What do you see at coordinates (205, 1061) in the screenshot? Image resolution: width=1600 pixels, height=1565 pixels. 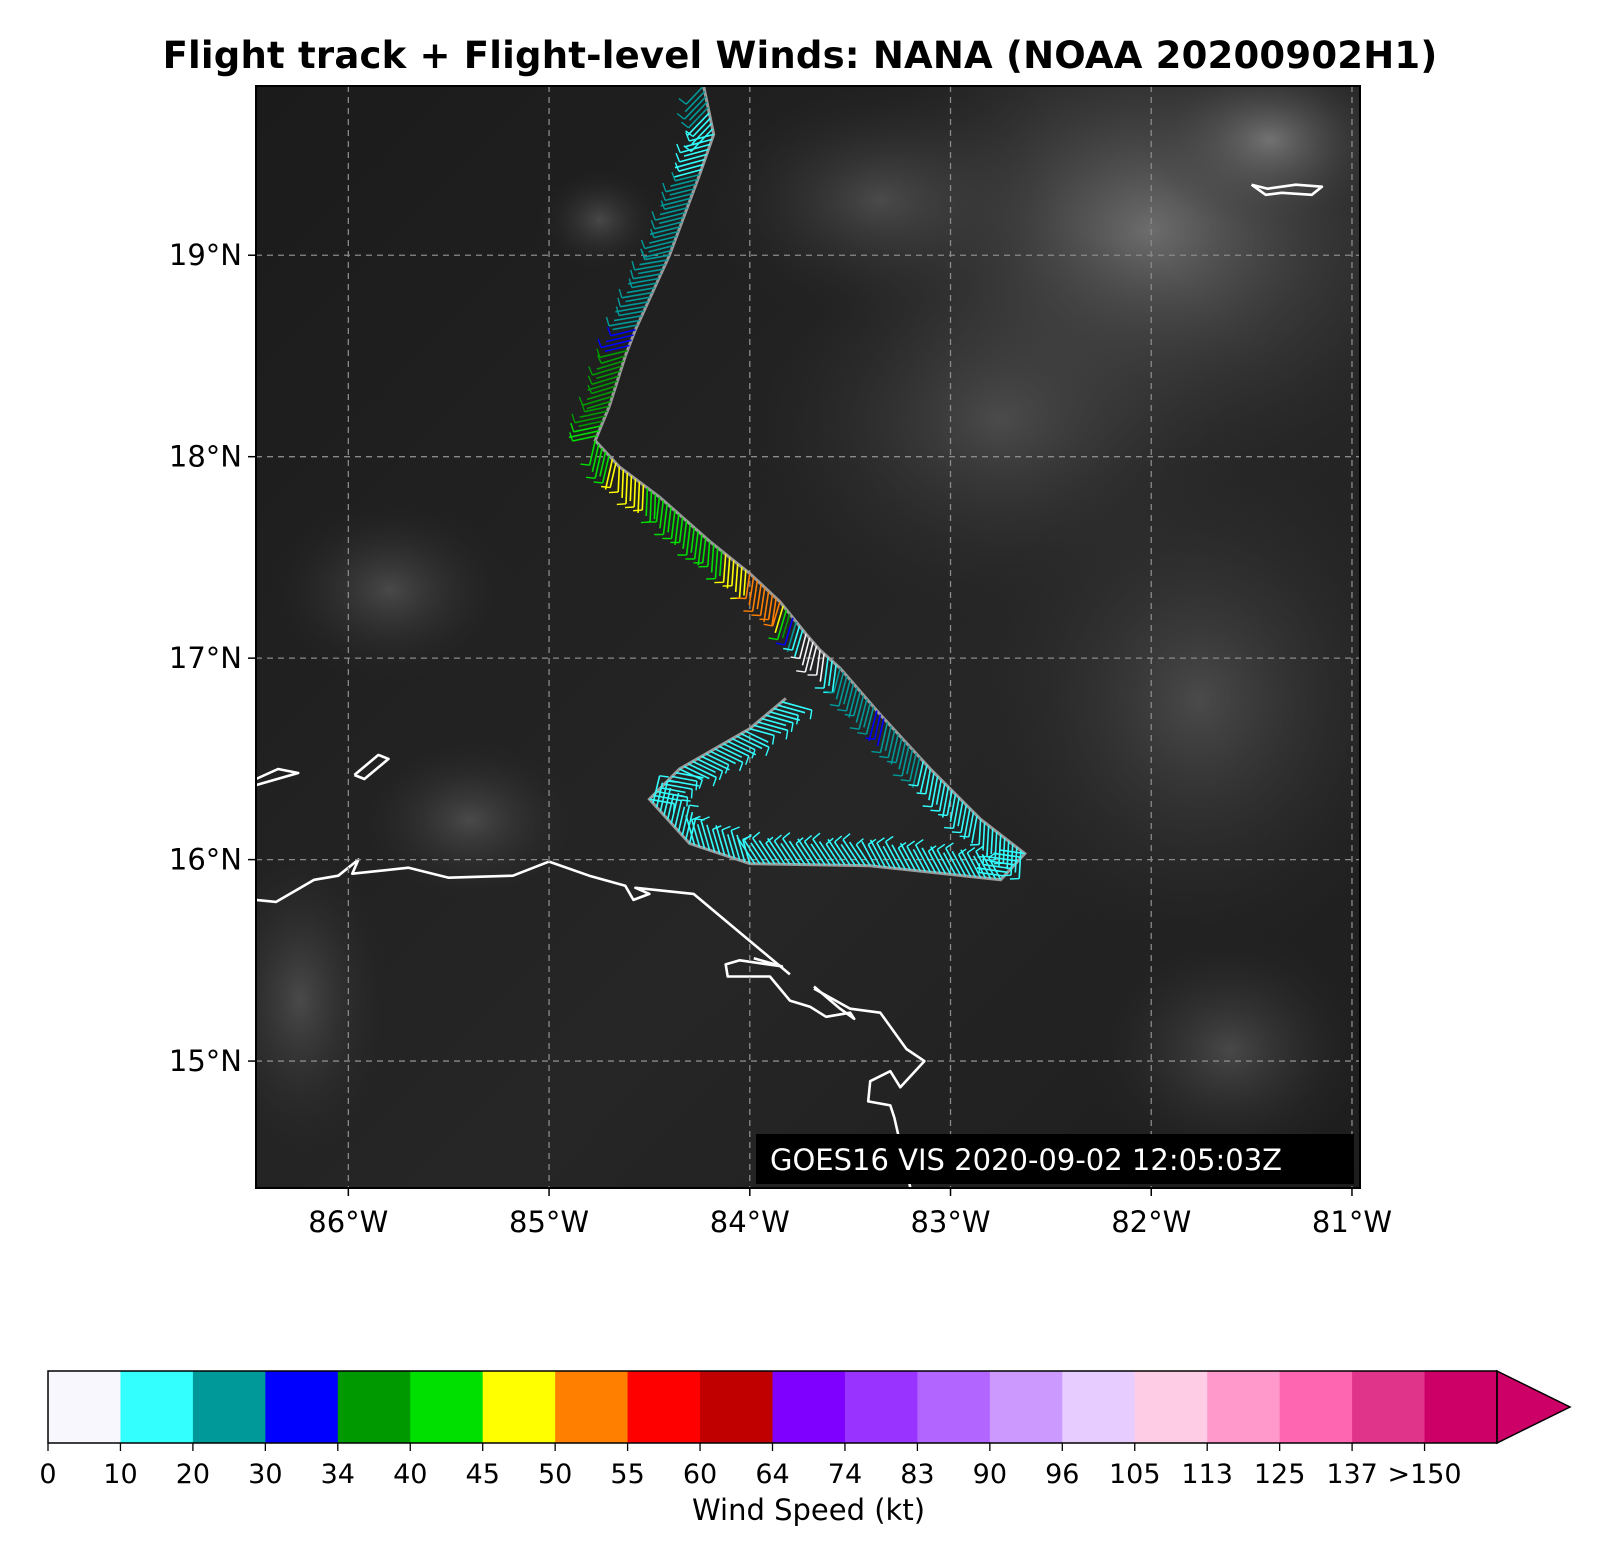 I see `lat-tick-label: 15°N` at bounding box center [205, 1061].